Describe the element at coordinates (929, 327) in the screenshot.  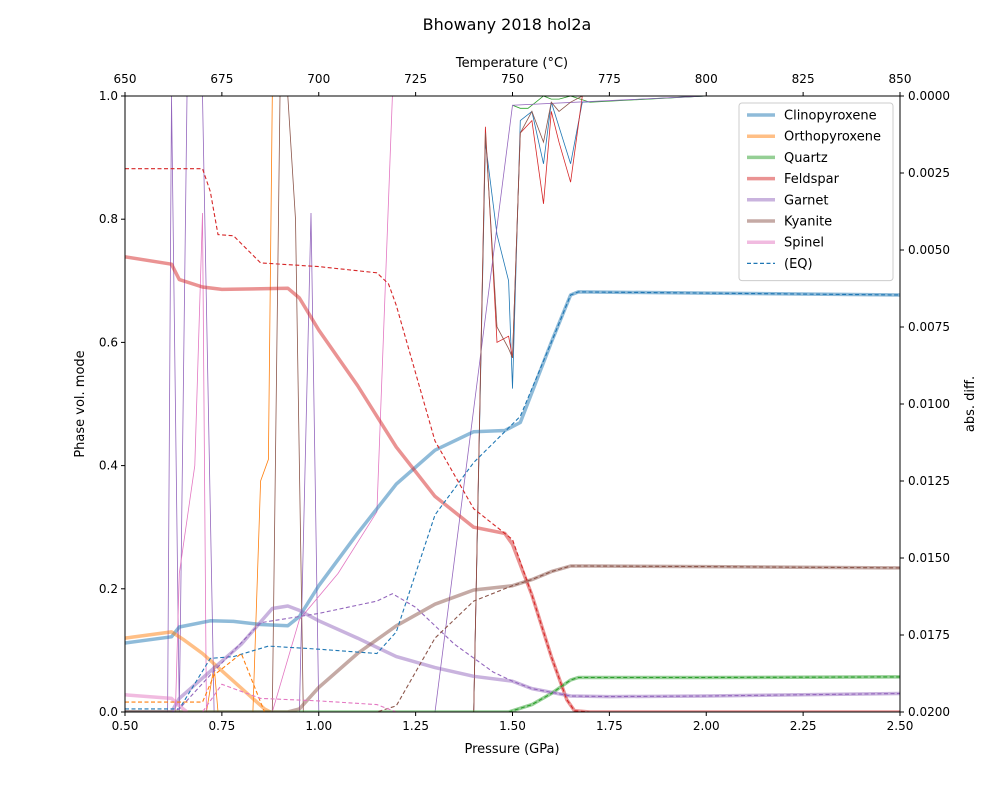
I see `y2-tick-label: 0.0075` at that location.